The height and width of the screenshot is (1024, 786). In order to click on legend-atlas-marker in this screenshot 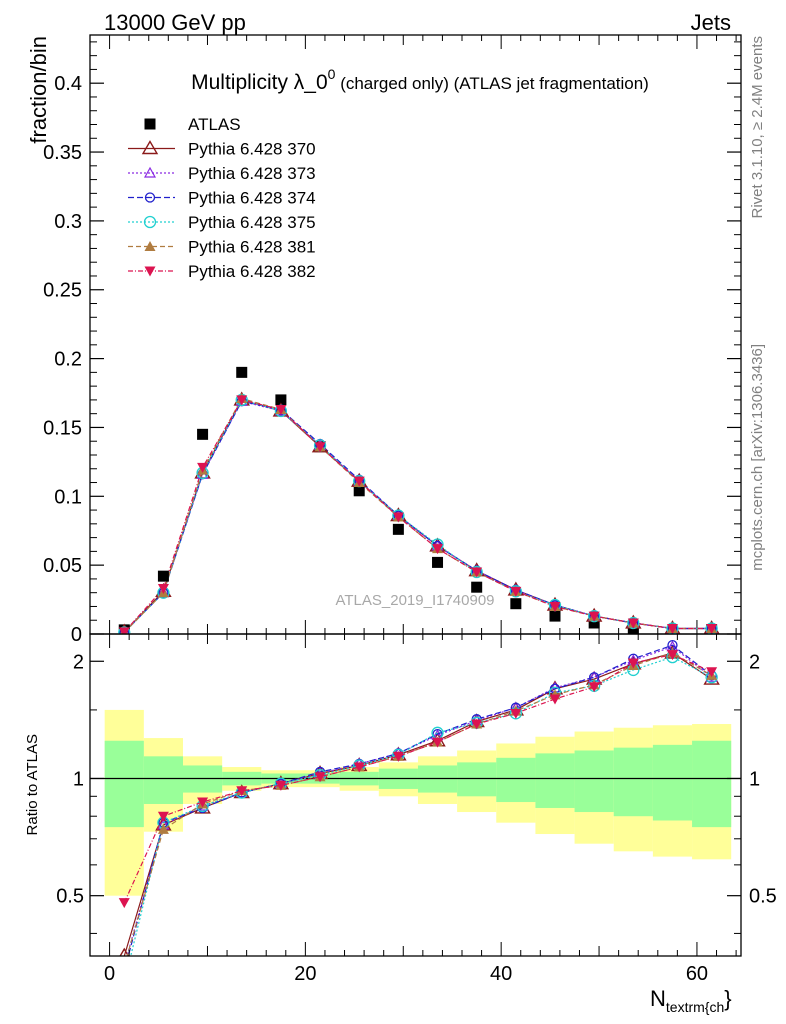, I will do `click(150, 124)`.